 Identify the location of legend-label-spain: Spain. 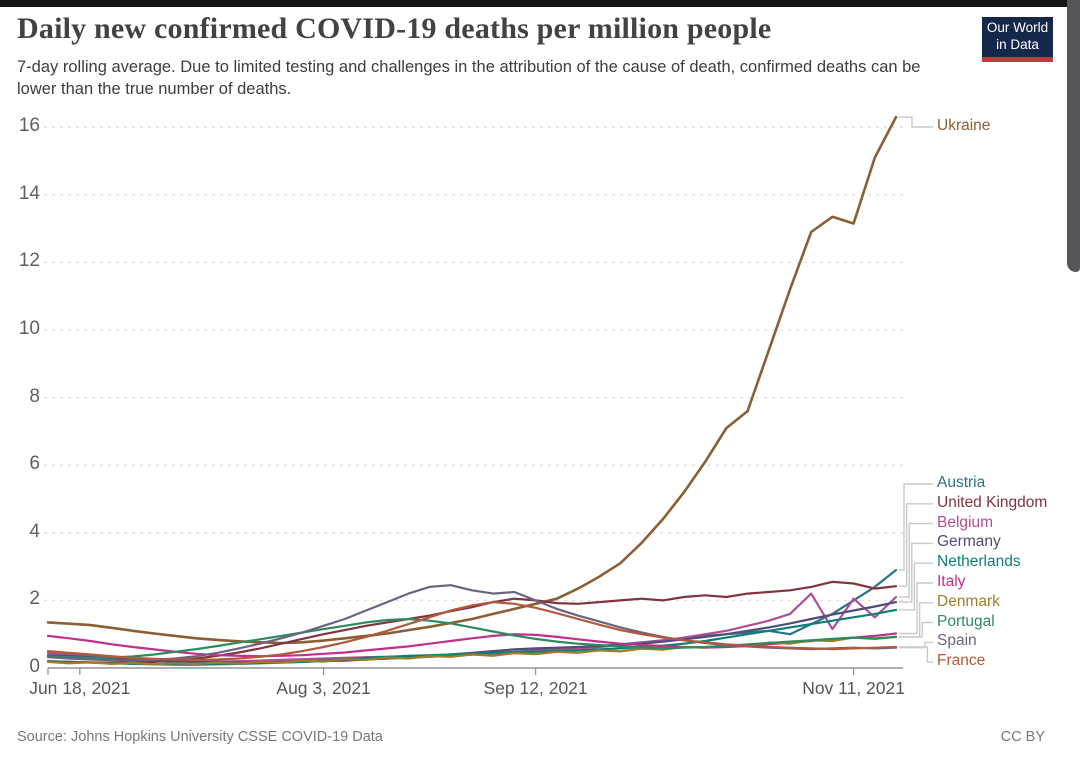
(957, 641).